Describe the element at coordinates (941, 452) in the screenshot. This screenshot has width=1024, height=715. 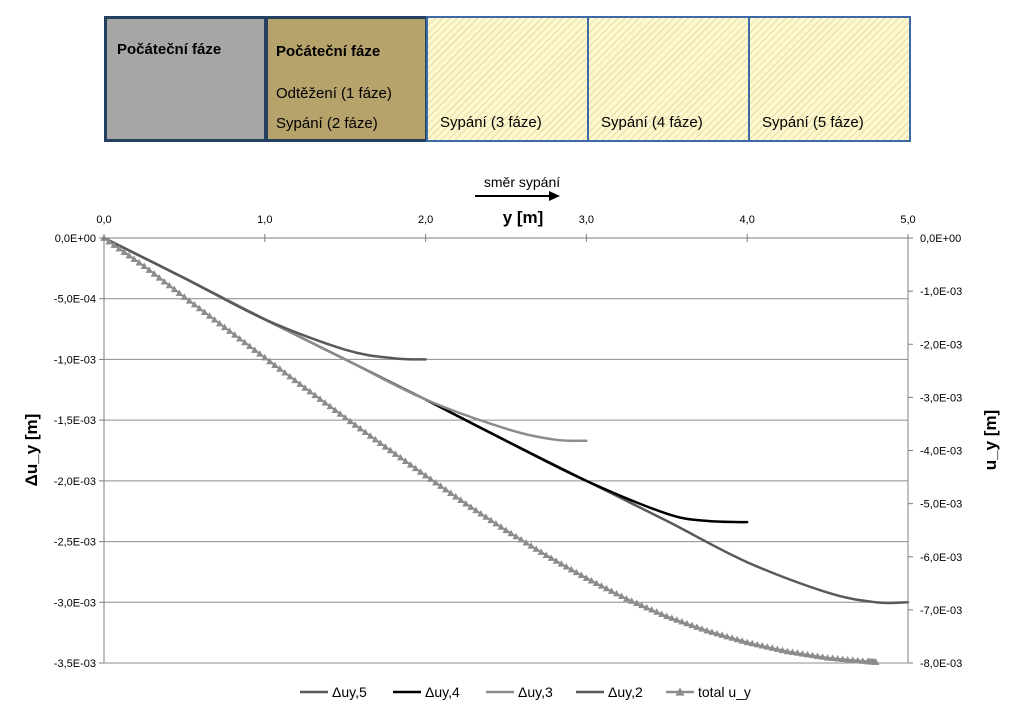
I see `y-right-tick-label: -4,0E-03` at that location.